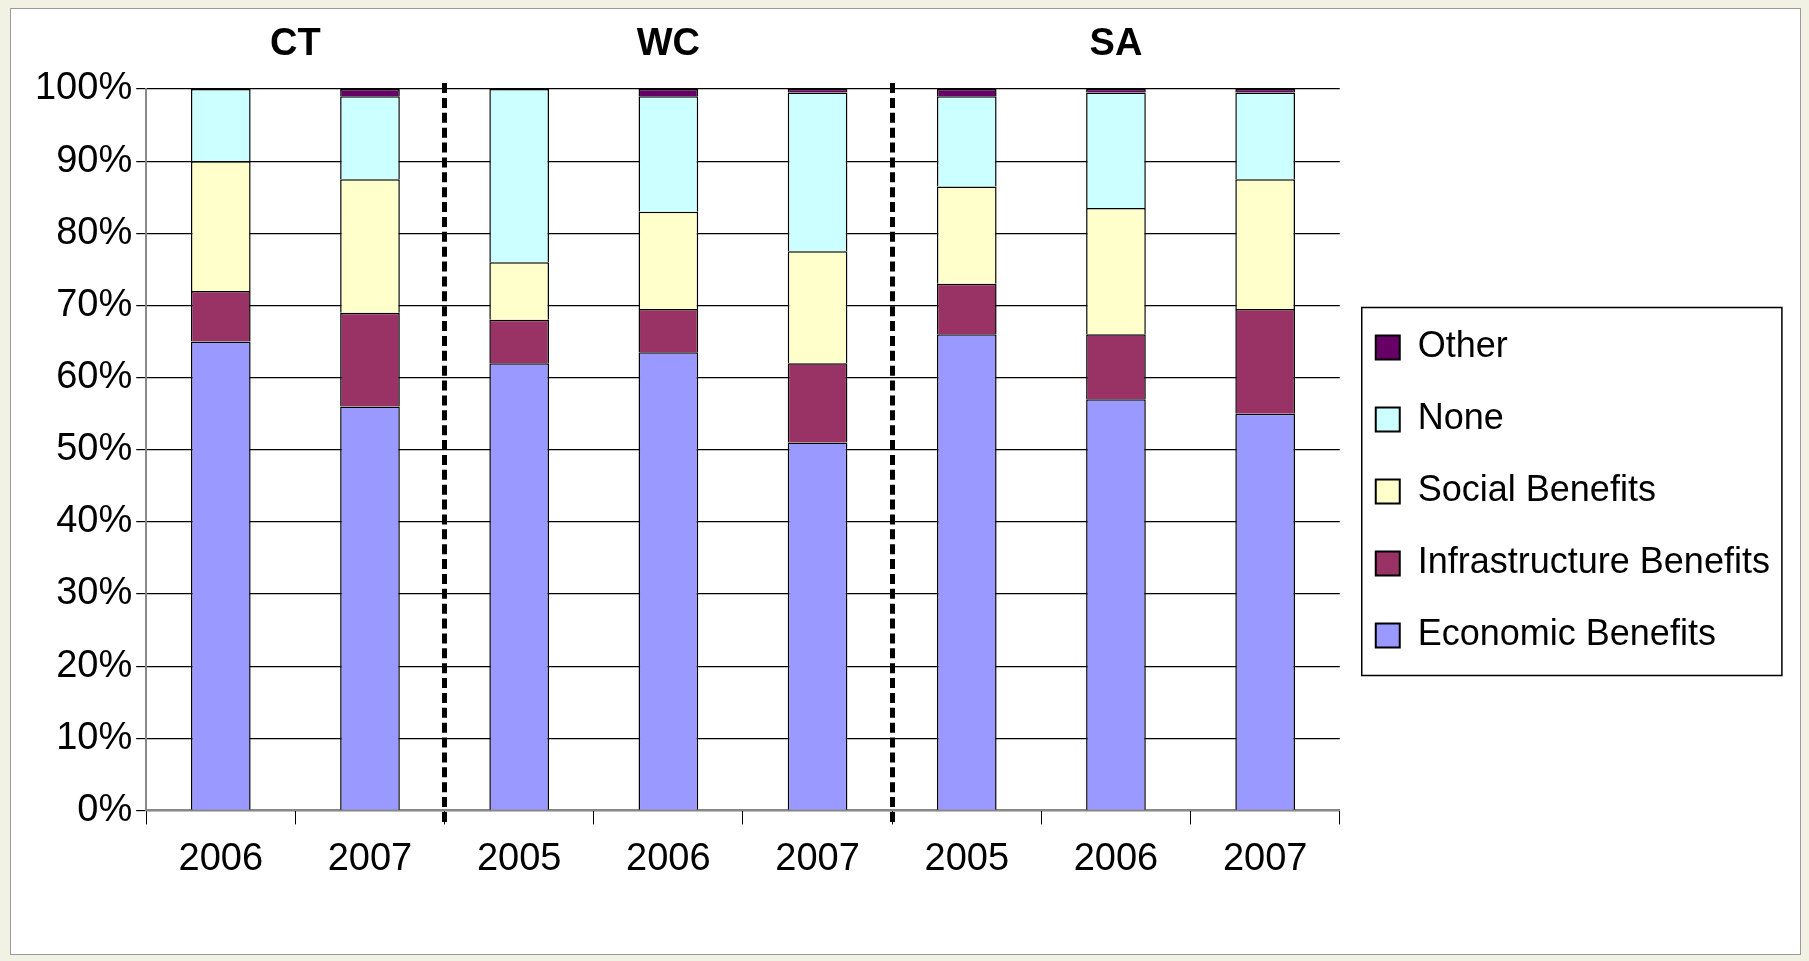 This screenshot has width=1809, height=961. I want to click on legend-label: Other, so click(1462, 345).